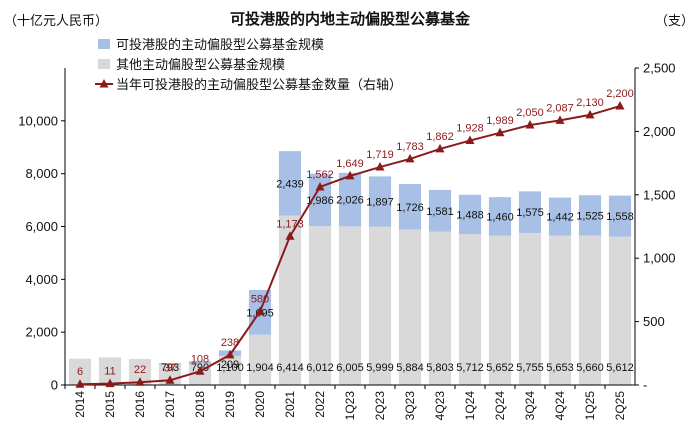  What do you see at coordinates (620, 368) in the screenshot?
I see `data-label-other: 5,612` at bounding box center [620, 368].